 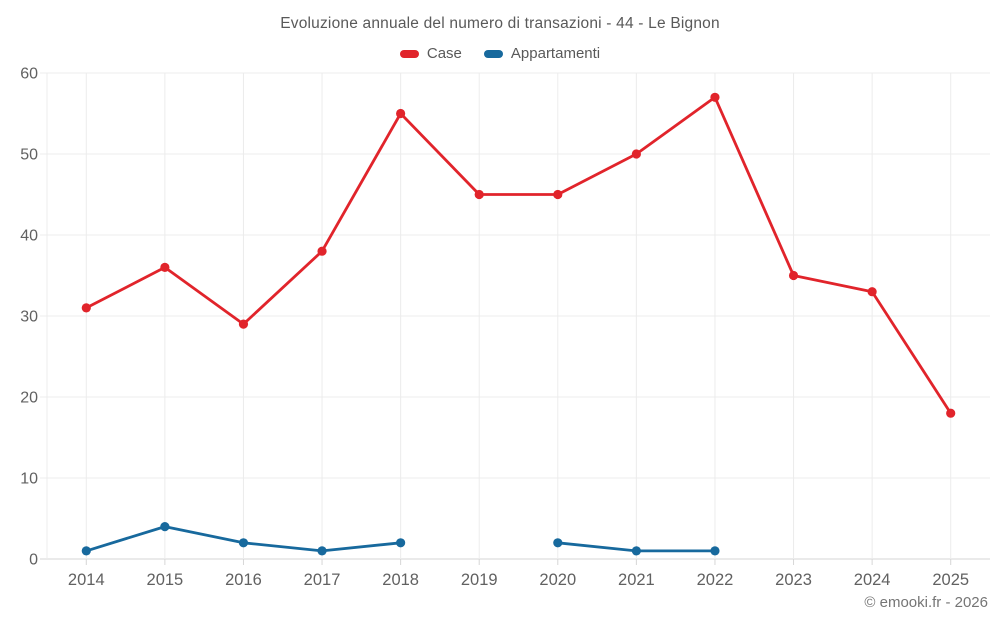 I want to click on legend-swatch-appartamenti-icon, so click(x=493, y=53).